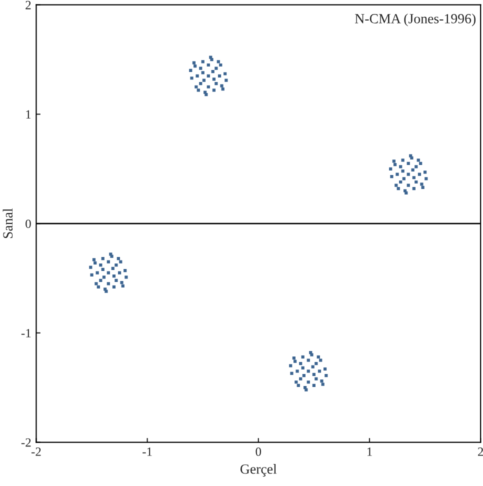  What do you see at coordinates (258, 470) in the screenshot?
I see `x-axis-title: Gerçel` at bounding box center [258, 470].